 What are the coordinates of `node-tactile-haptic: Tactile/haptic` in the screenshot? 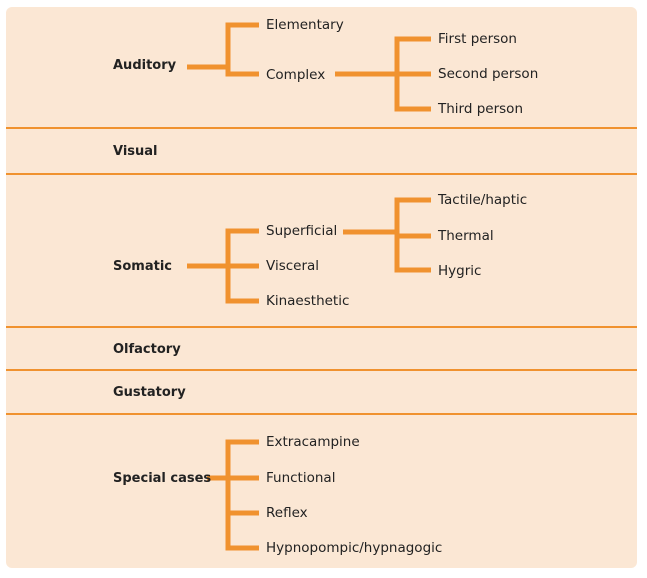 It's located at (483, 200).